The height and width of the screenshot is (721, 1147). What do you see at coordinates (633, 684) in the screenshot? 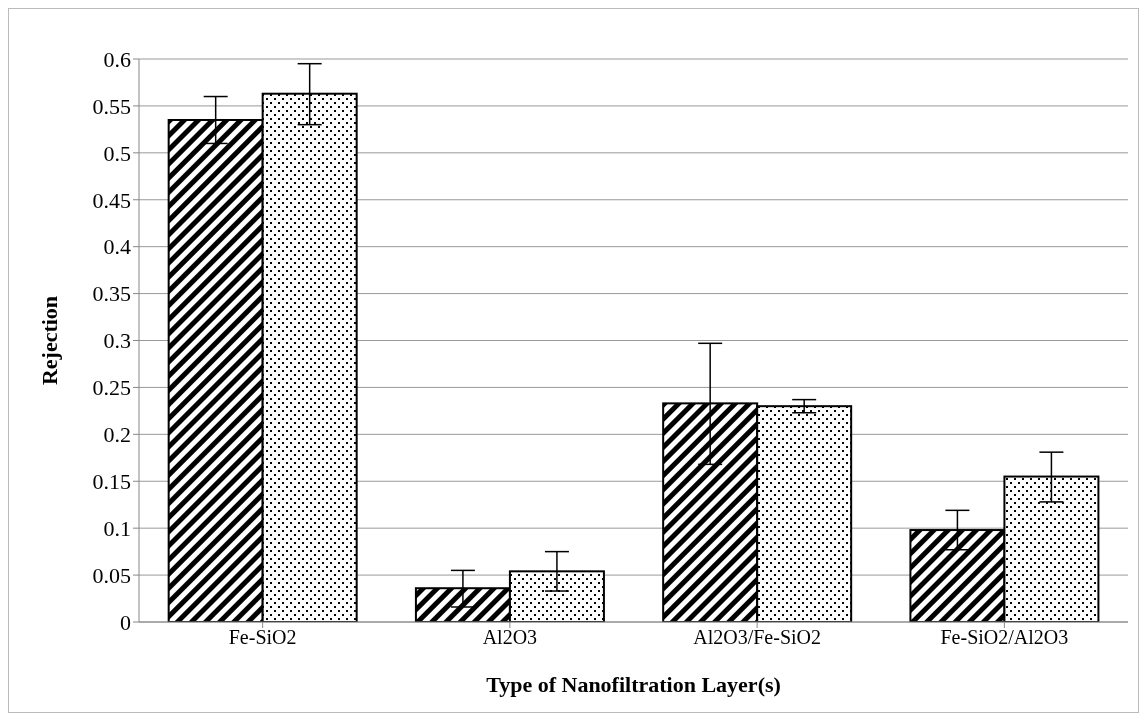
I see `x-axis-title: Type of Nanofiltration Layer(s)` at bounding box center [633, 684].